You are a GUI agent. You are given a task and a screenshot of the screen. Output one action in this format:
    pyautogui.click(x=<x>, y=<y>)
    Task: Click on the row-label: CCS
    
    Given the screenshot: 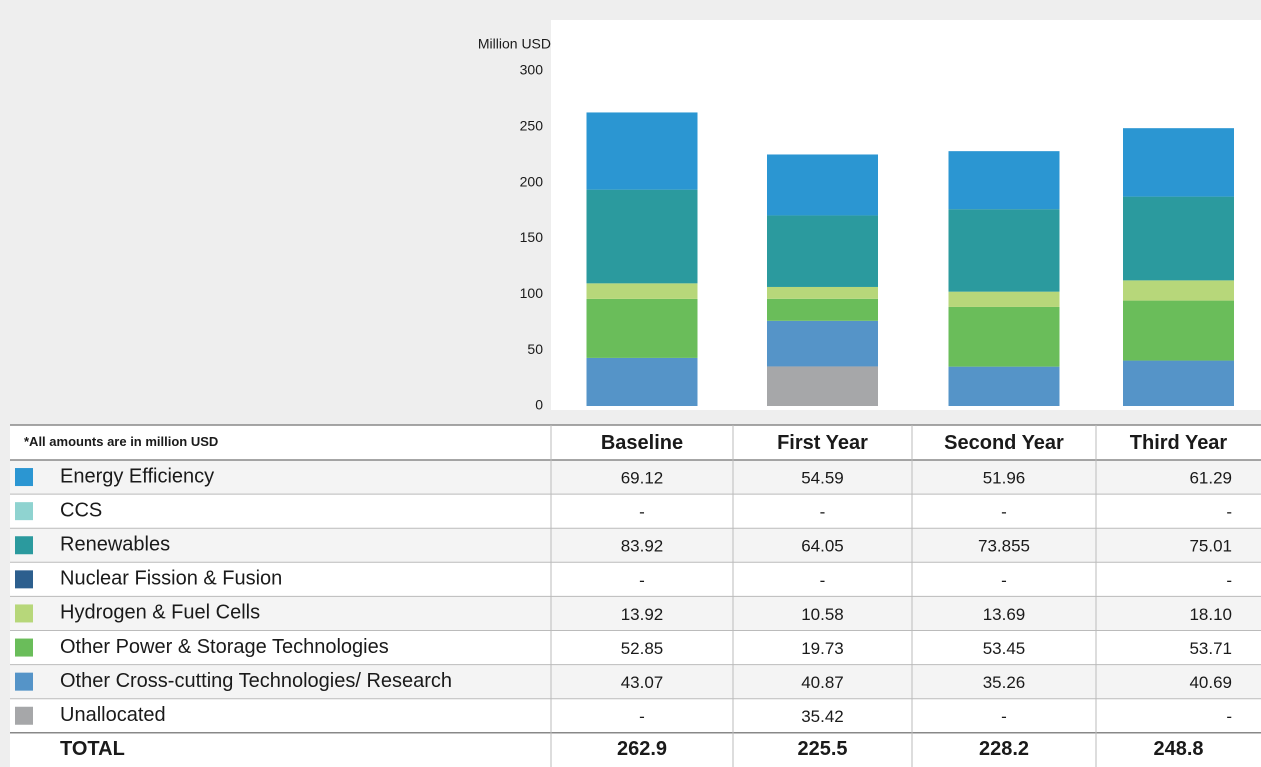 What is the action you would take?
    pyautogui.click(x=81, y=510)
    